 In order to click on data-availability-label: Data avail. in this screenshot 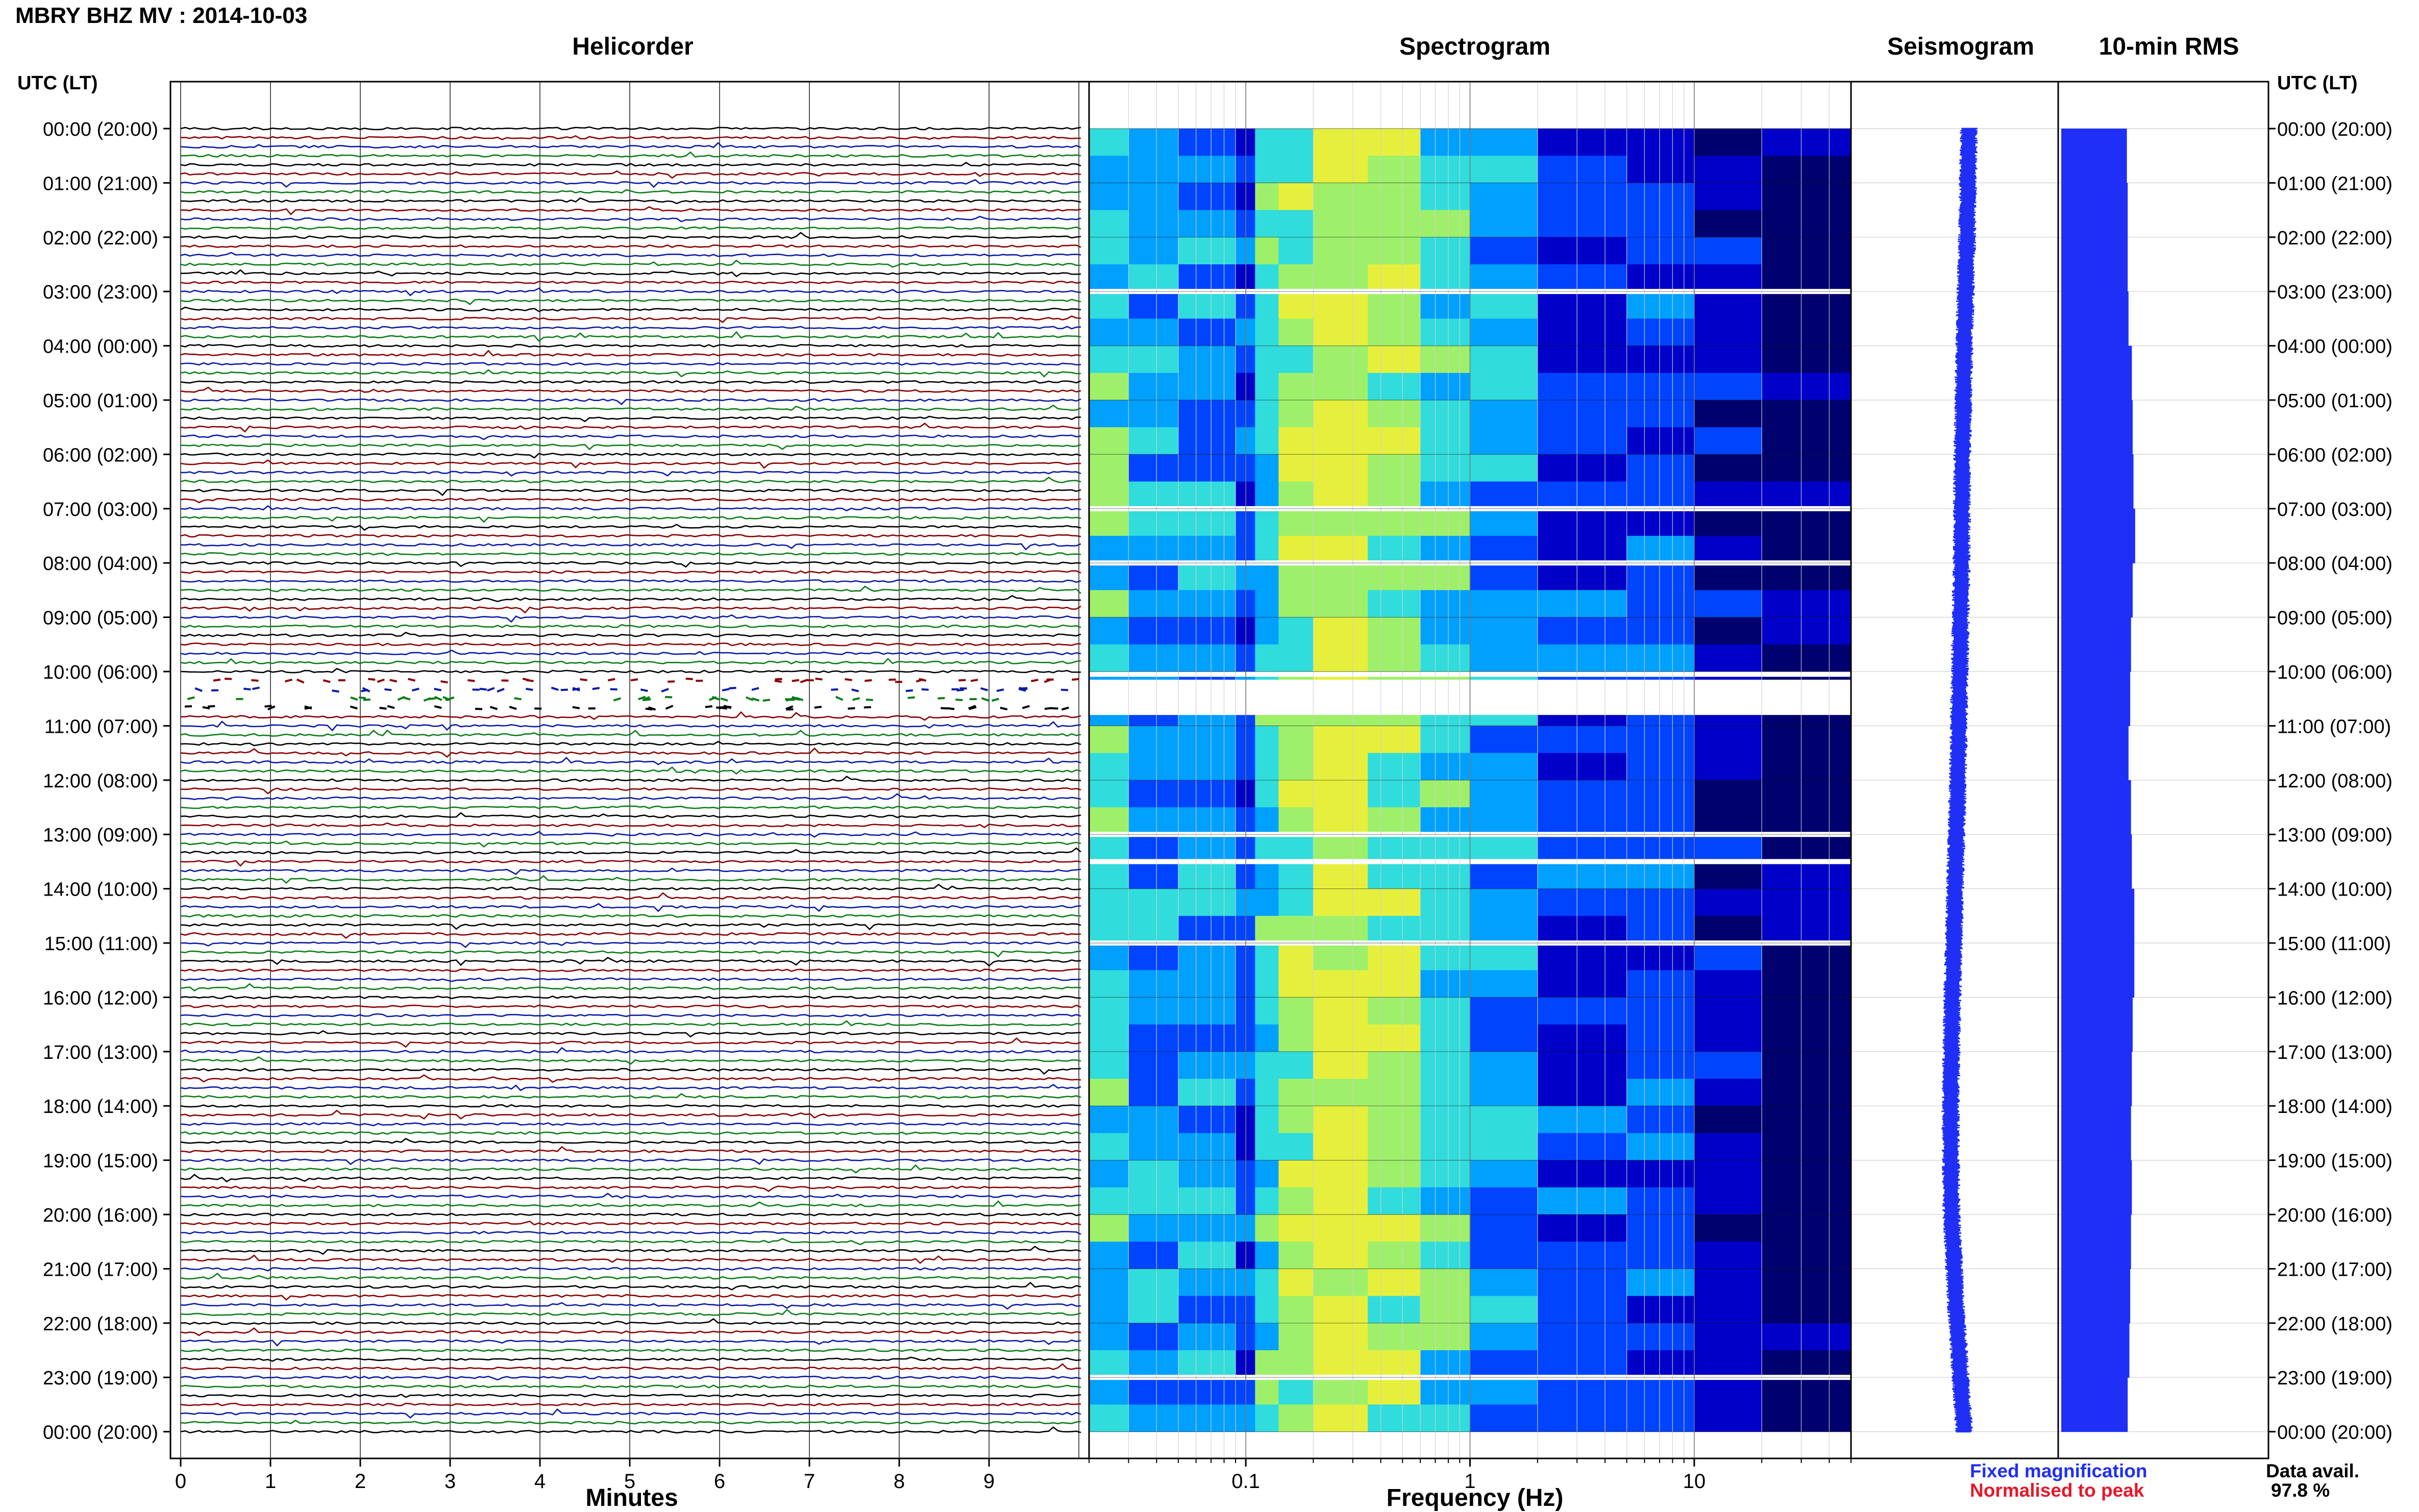, I will do `click(2313, 1470)`.